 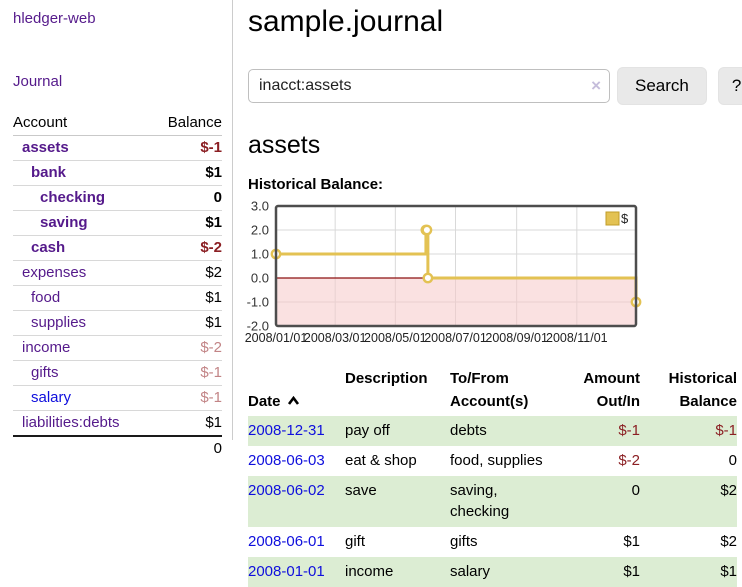 I want to click on app-title-link: hledger-web, so click(x=54, y=18).